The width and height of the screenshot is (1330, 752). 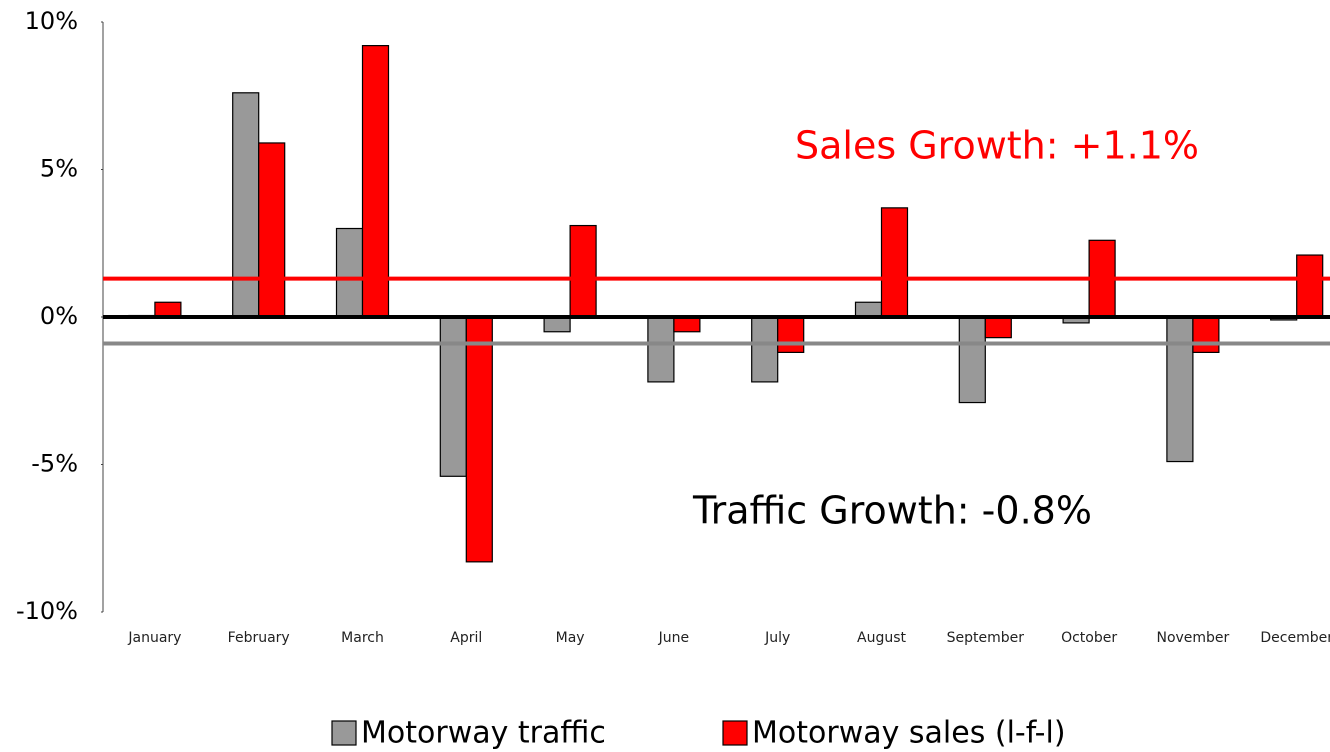 I want to click on x-tick-label: October, so click(x=1089, y=638).